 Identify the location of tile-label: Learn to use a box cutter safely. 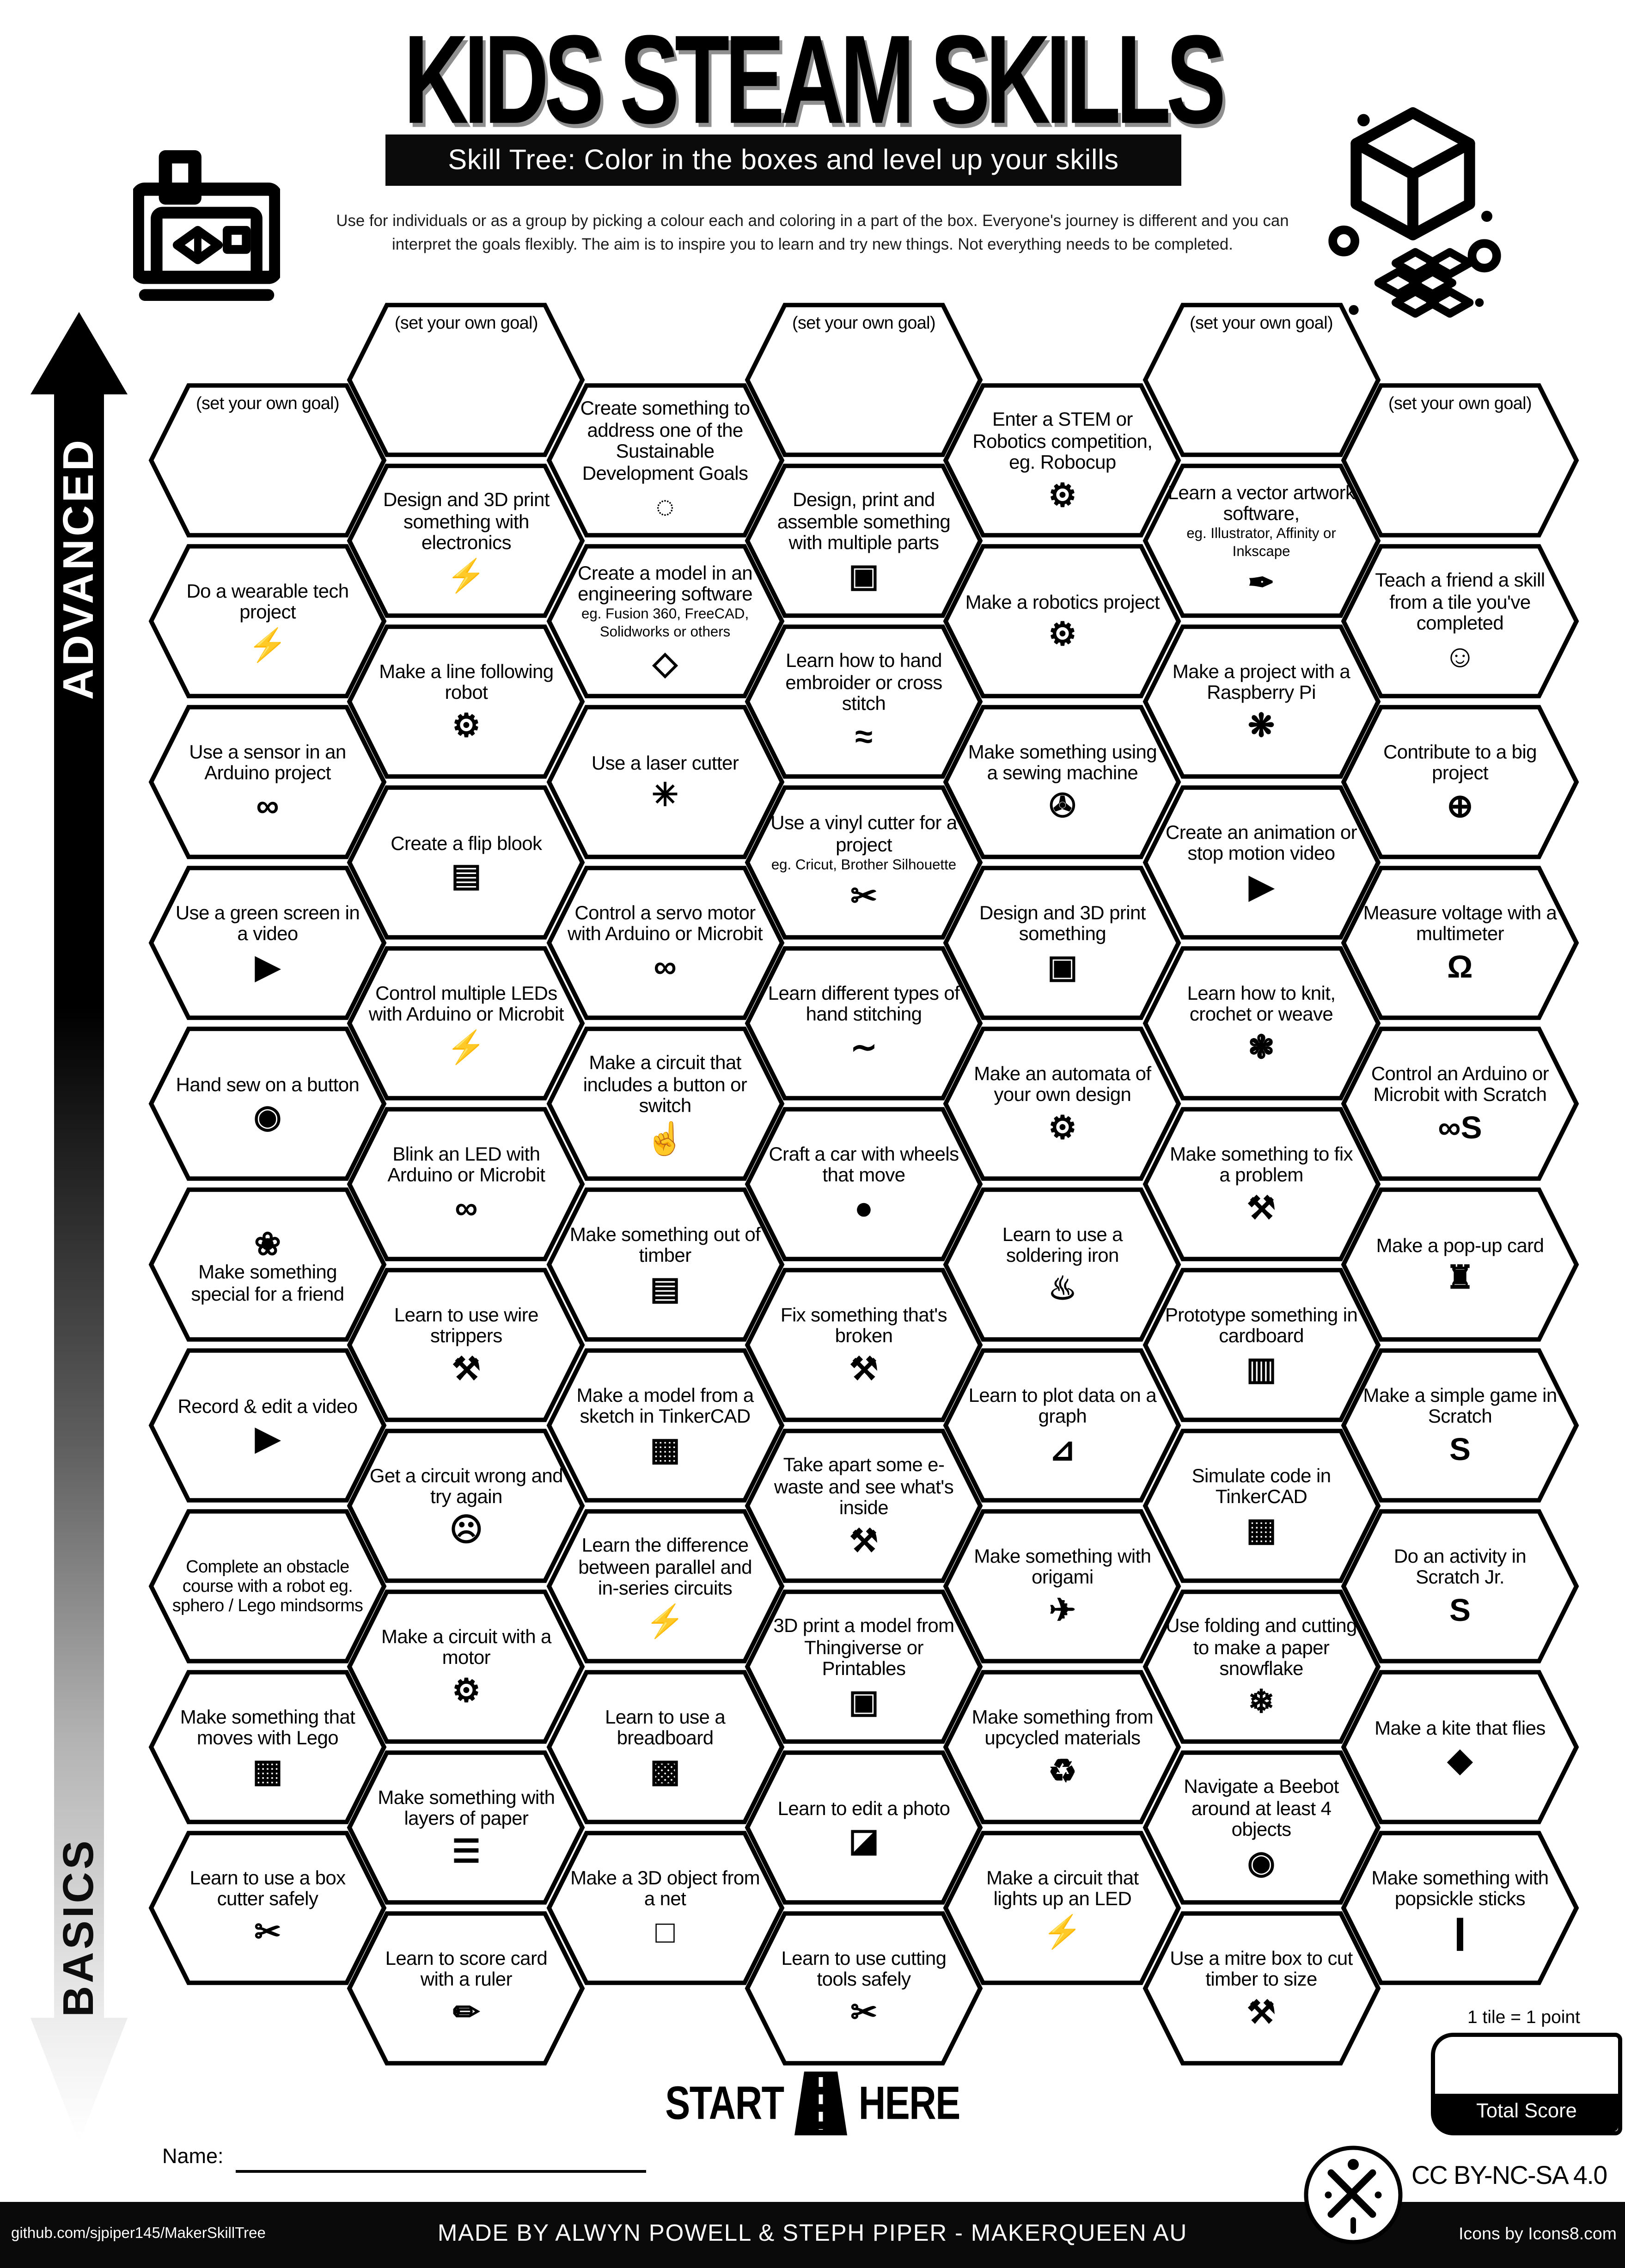
(267, 1888).